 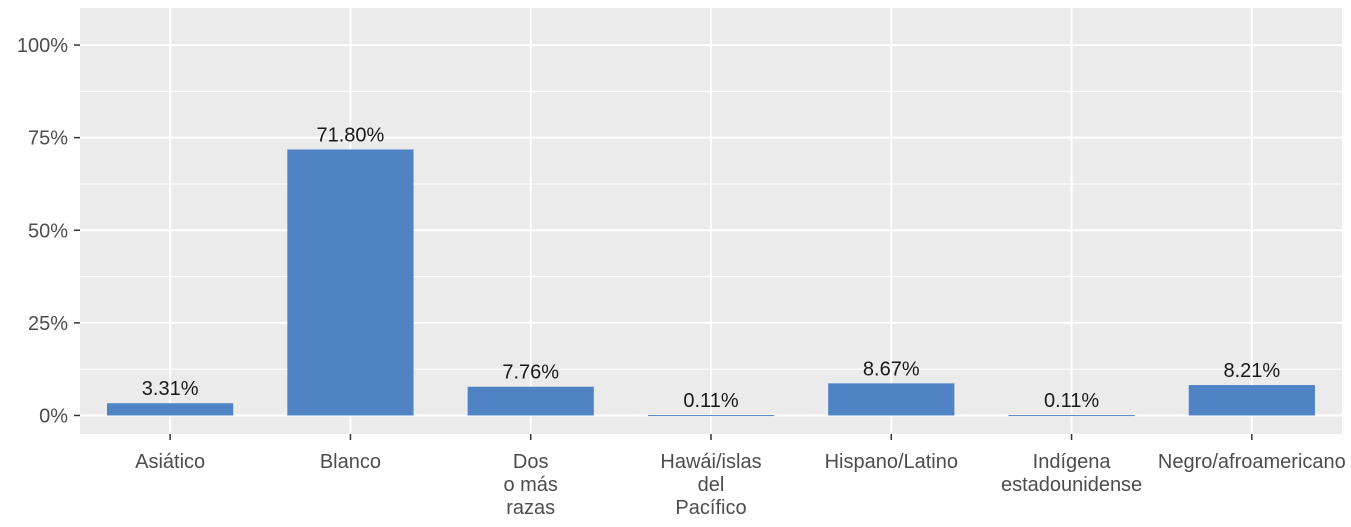 What do you see at coordinates (531, 462) in the screenshot?
I see `x-tick-label-line: Dos` at bounding box center [531, 462].